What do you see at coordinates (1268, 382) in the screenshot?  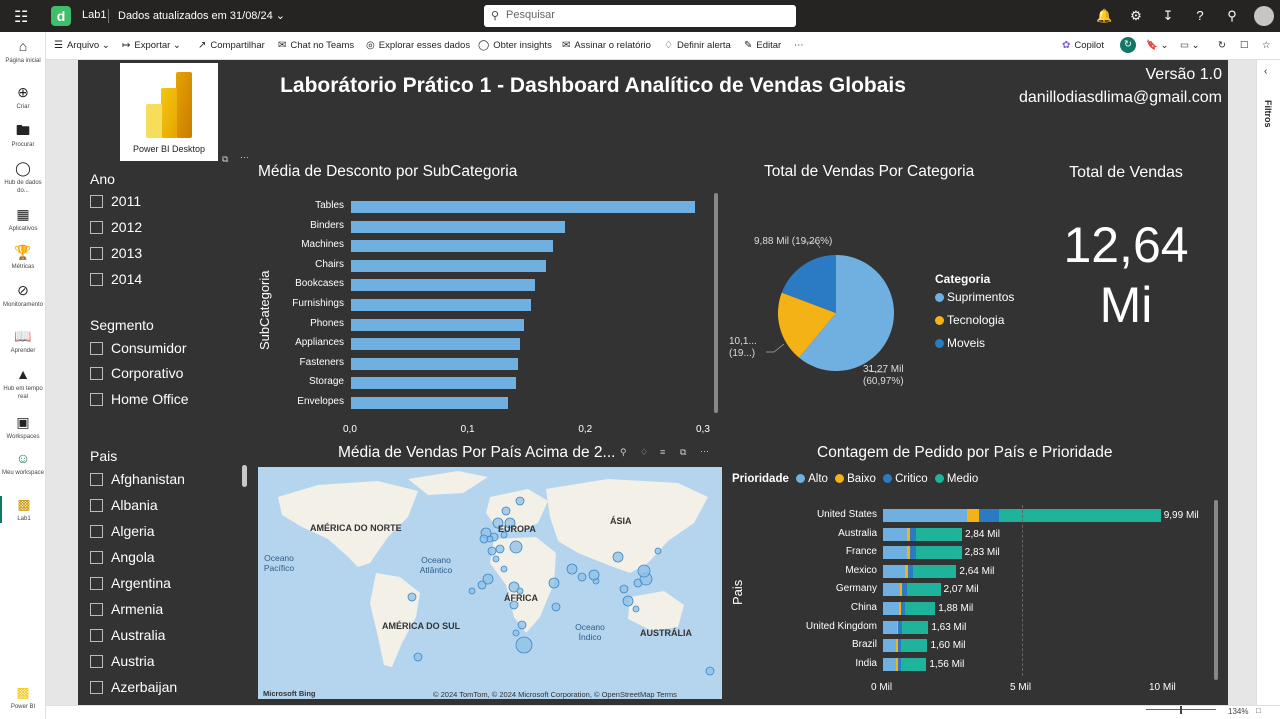 I see `filters-pane: ‹ Filtros` at bounding box center [1268, 382].